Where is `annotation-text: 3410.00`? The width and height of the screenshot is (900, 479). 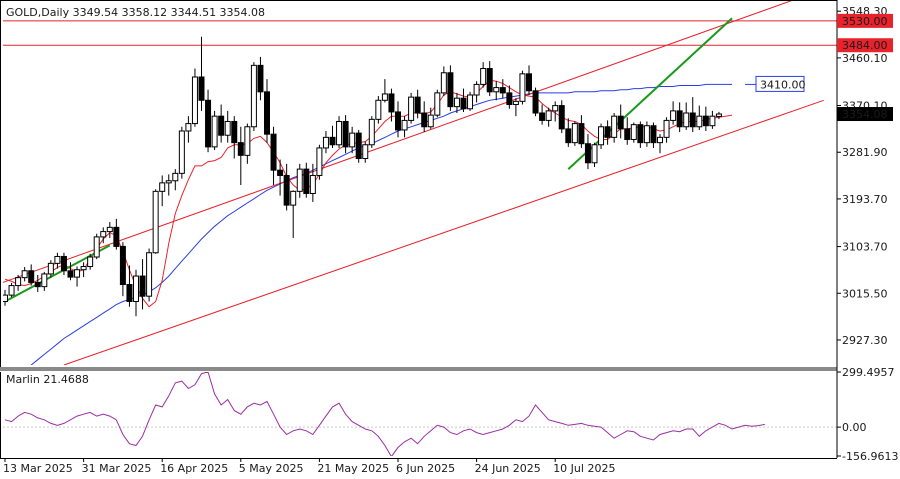
annotation-text: 3410.00 is located at coordinates (783, 84).